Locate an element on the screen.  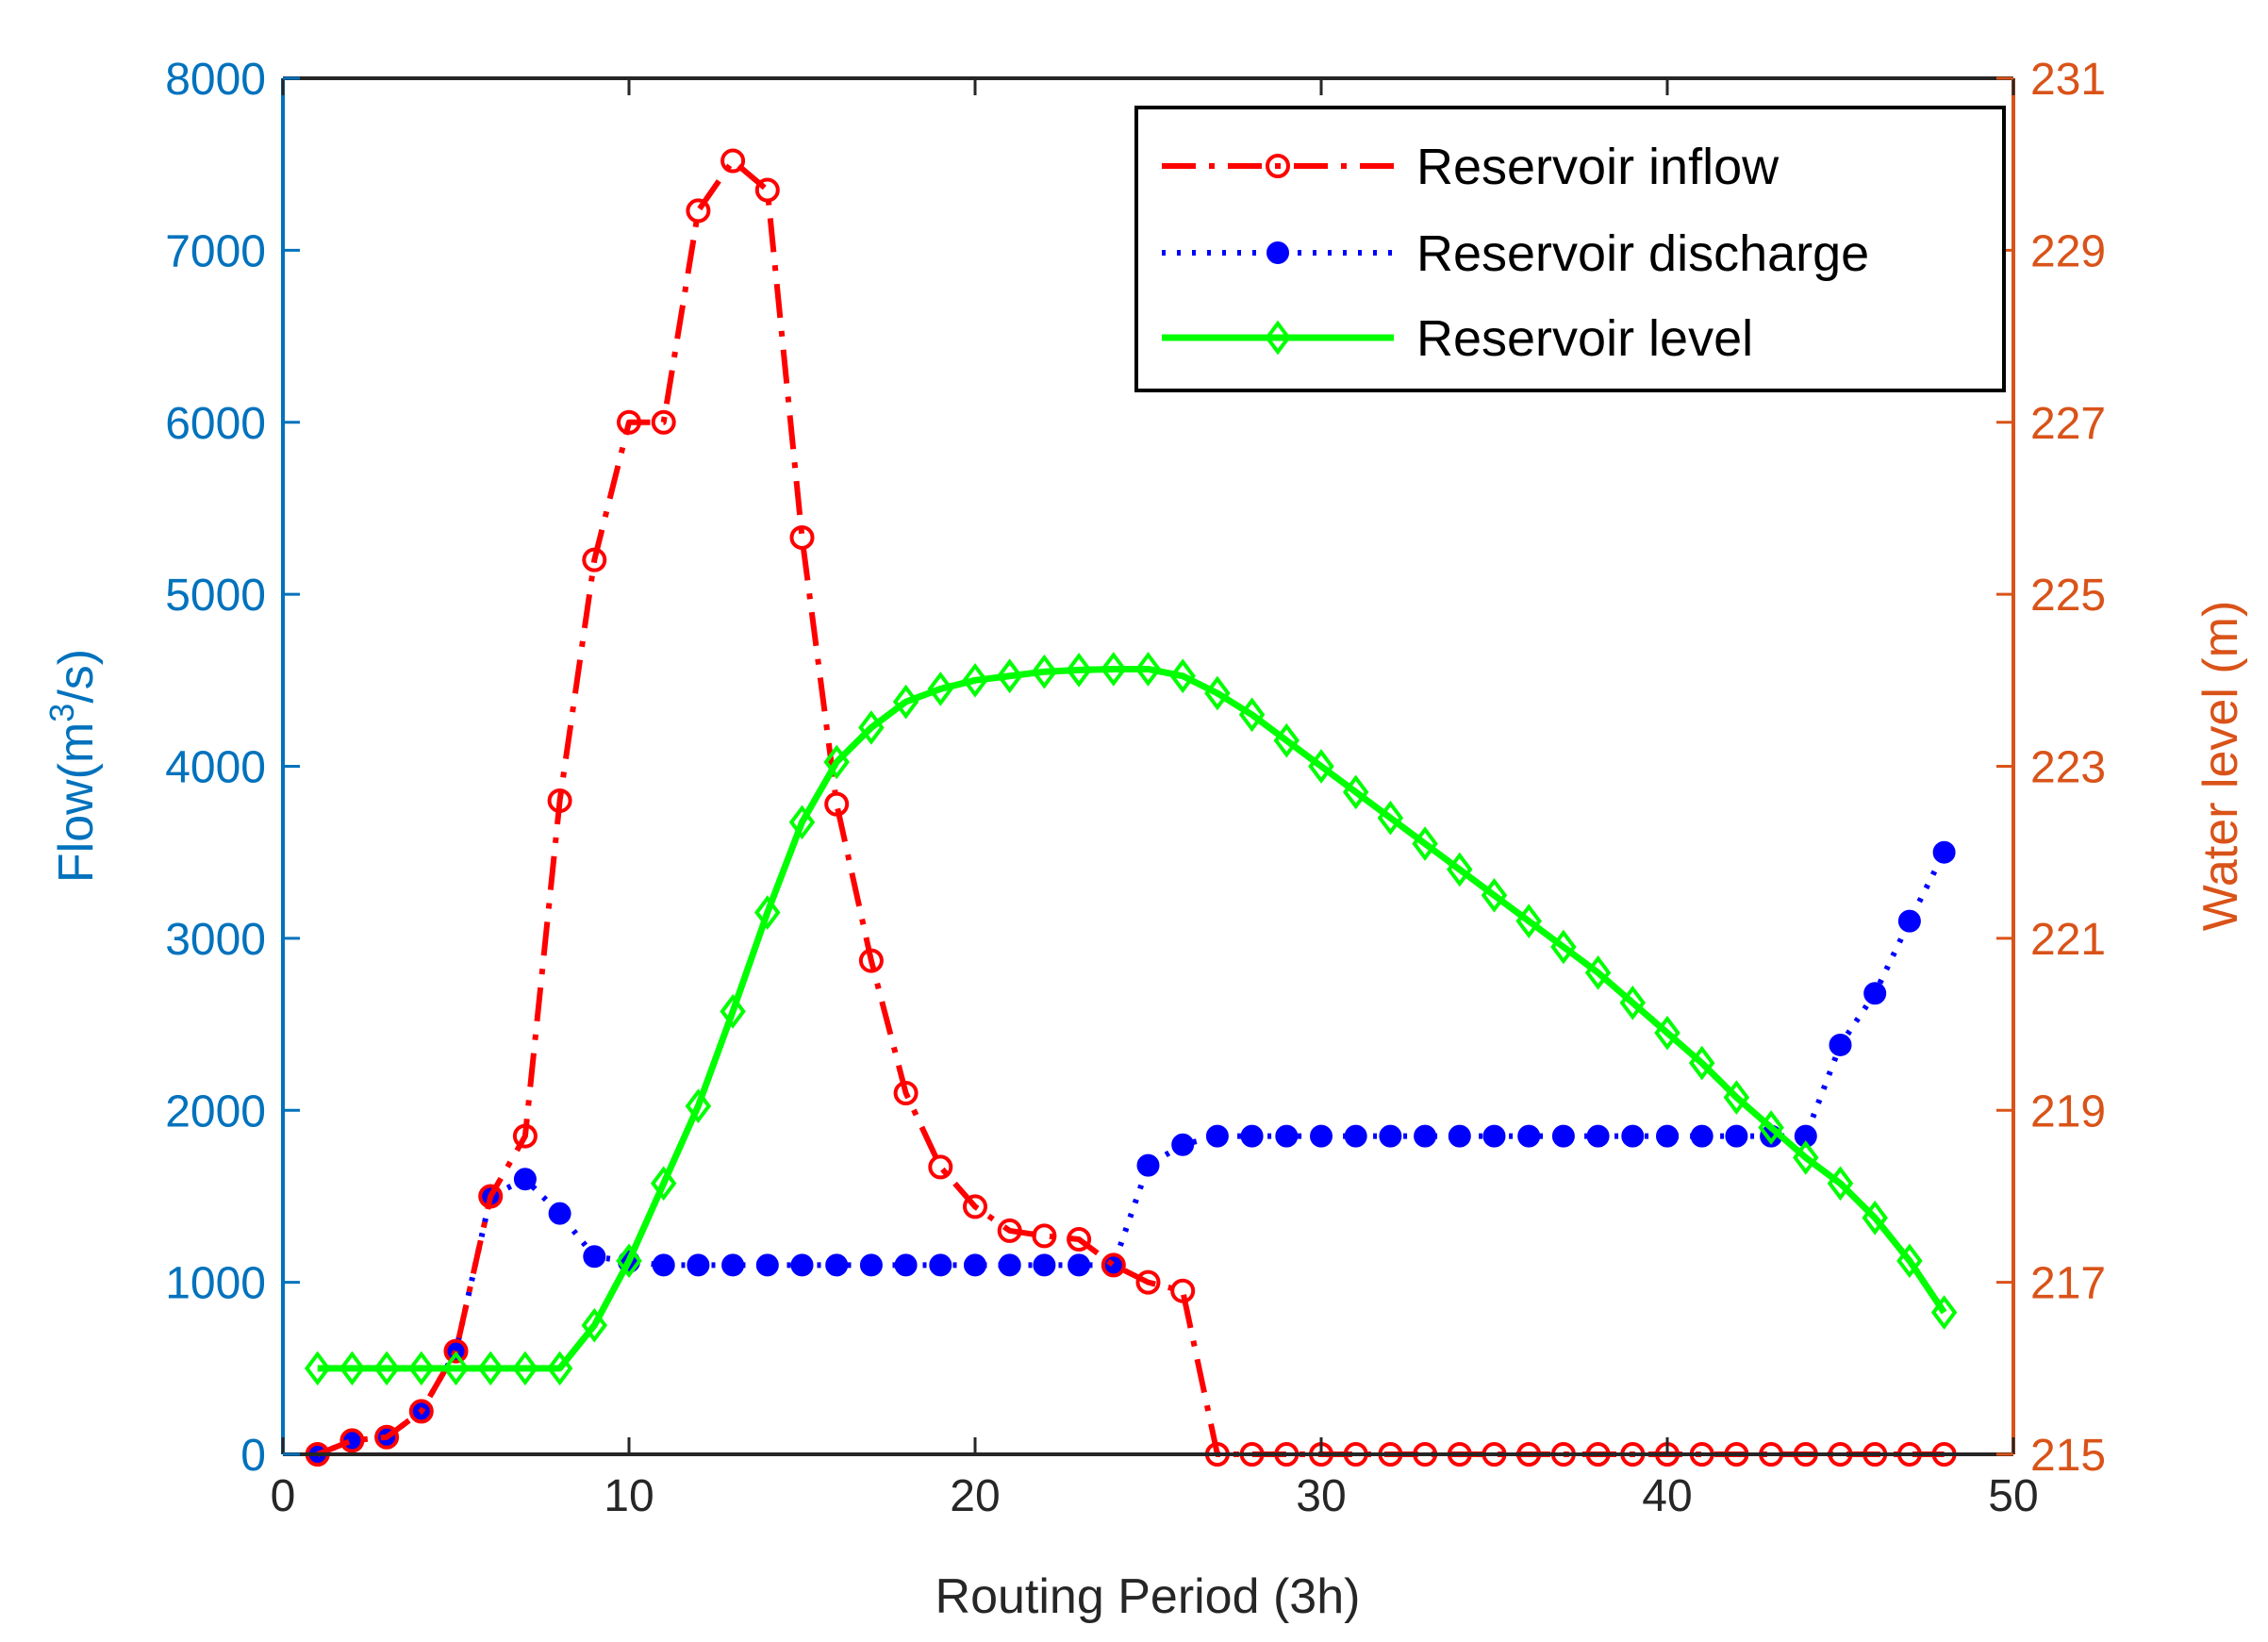
right-y-tick-label: 229 is located at coordinates (2068, 251).